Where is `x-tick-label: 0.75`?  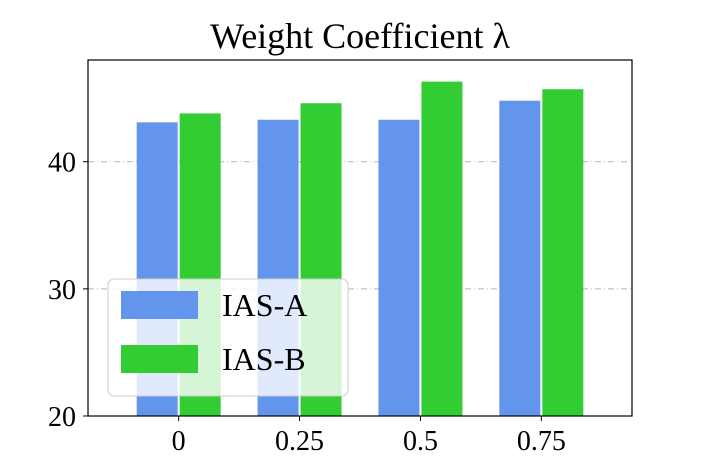 x-tick-label: 0.75 is located at coordinates (541, 441).